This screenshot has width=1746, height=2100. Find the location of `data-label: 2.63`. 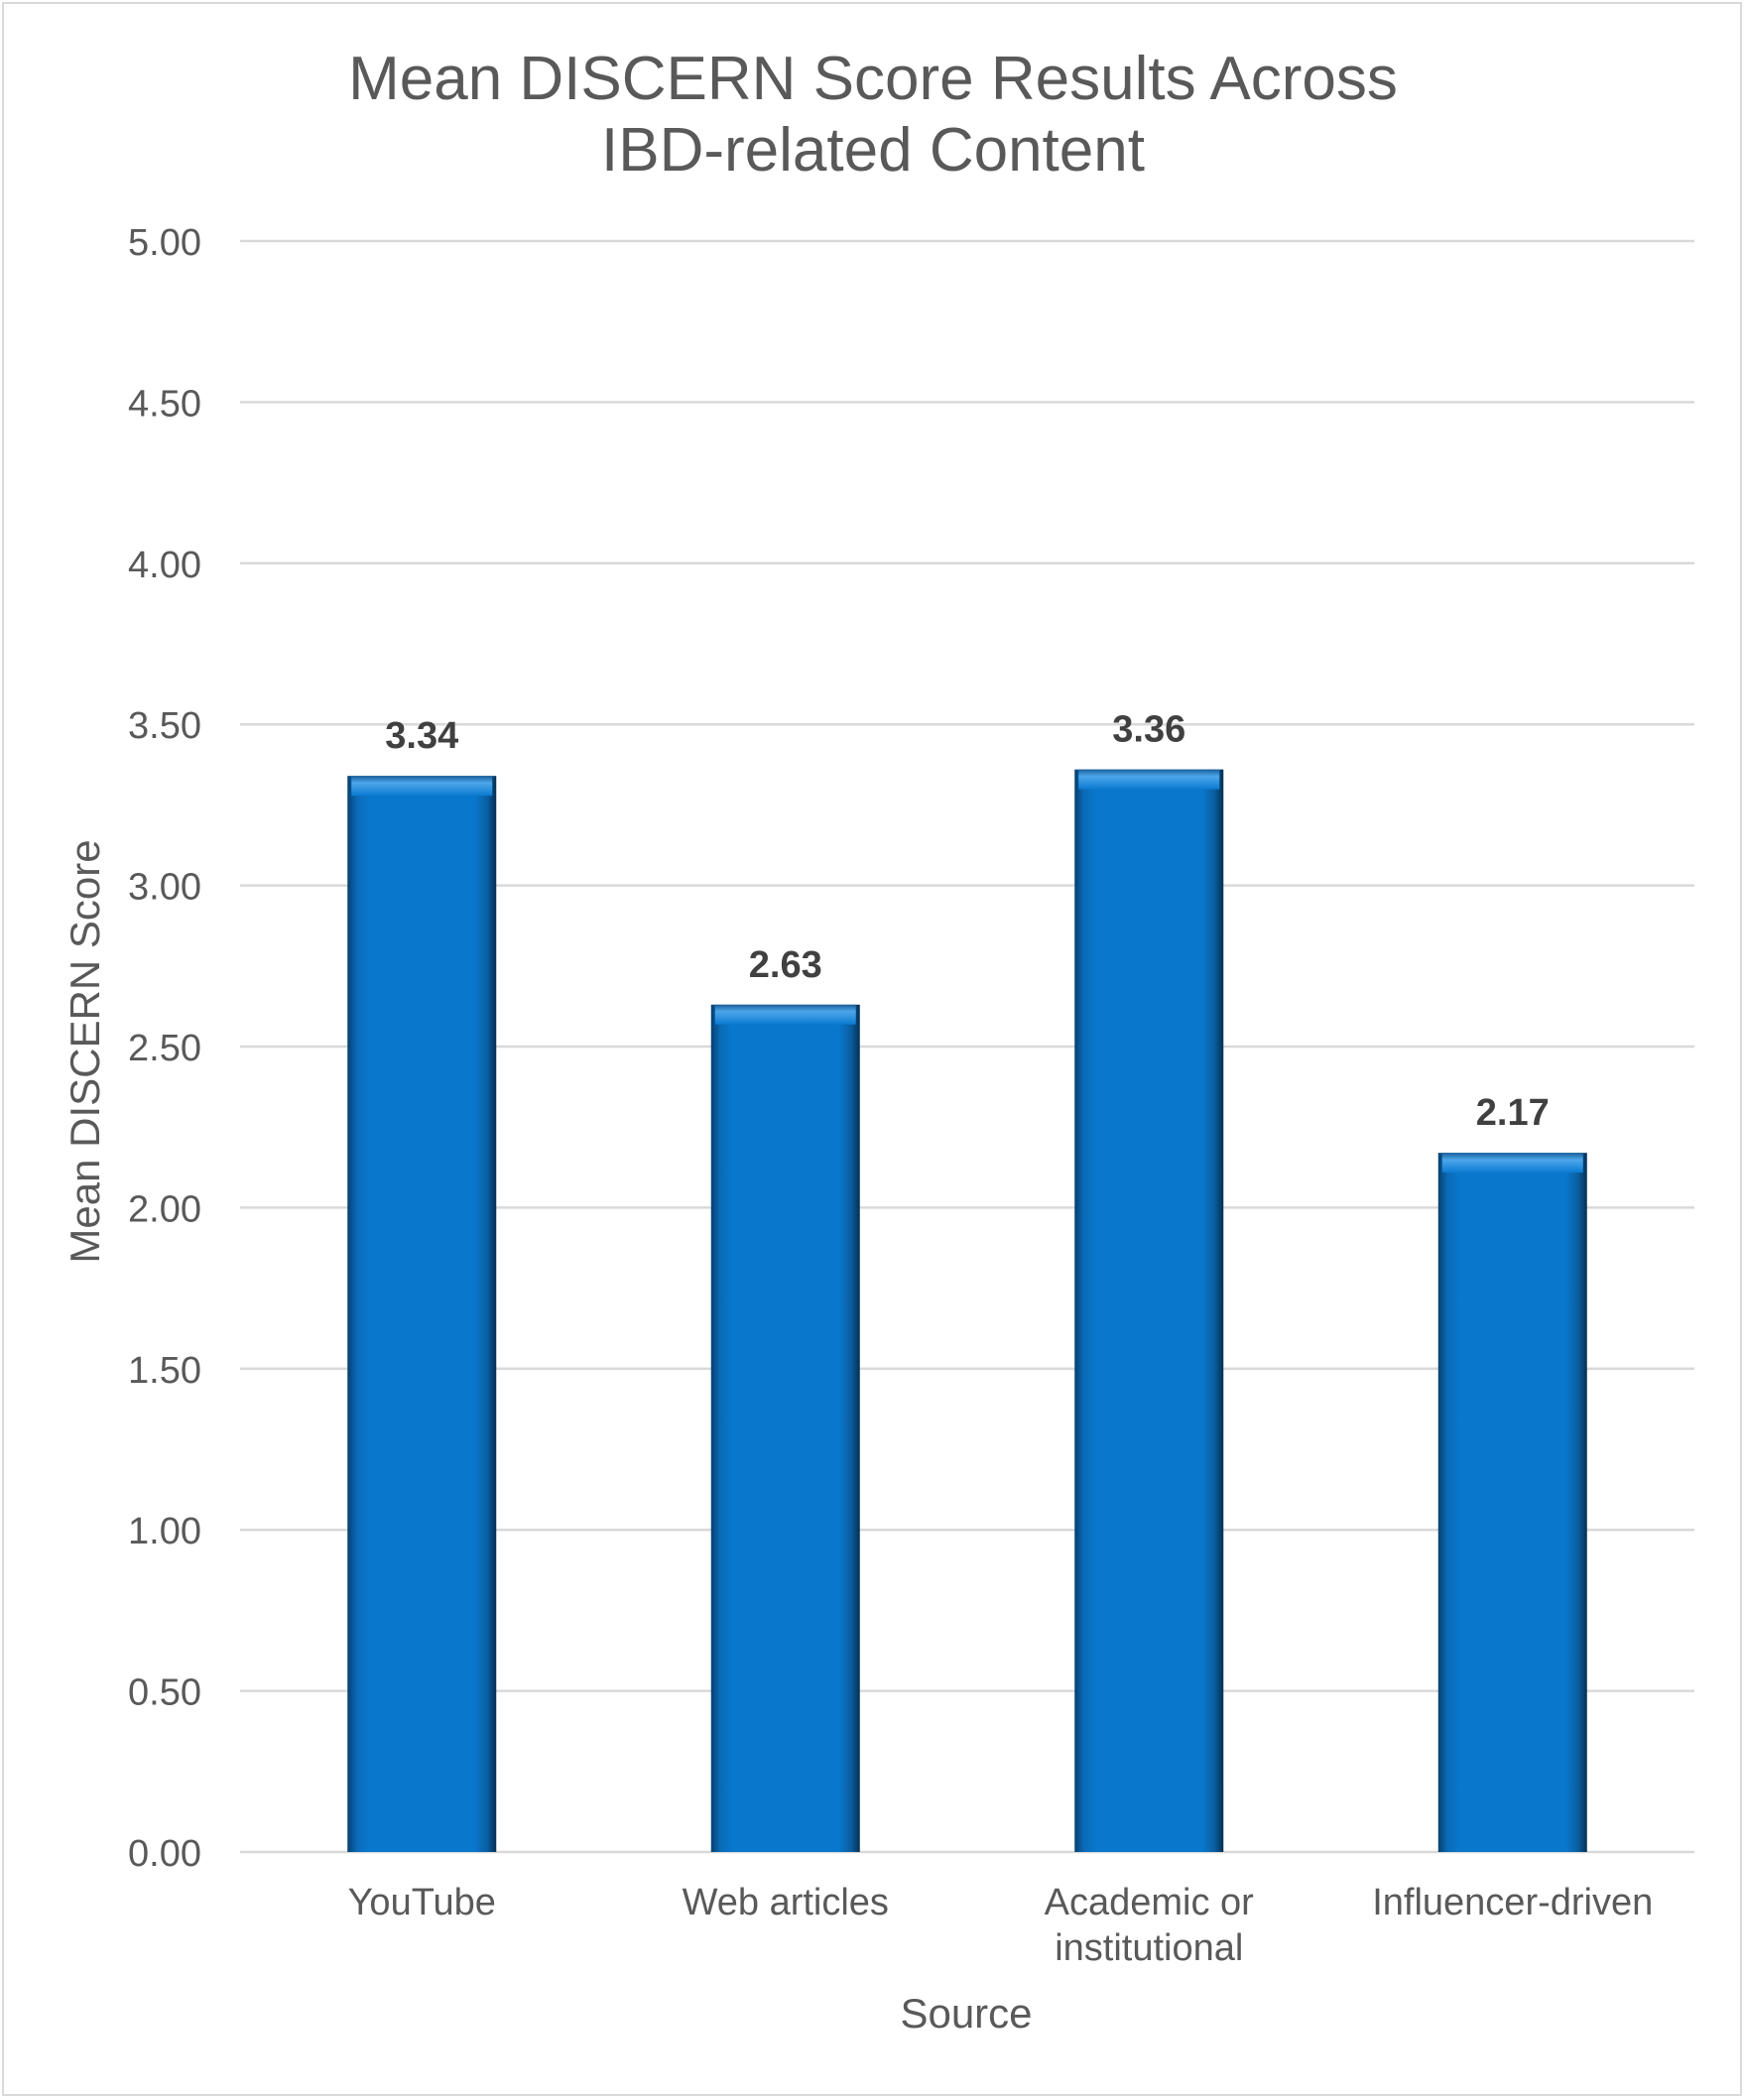

data-label: 2.63 is located at coordinates (785, 965).